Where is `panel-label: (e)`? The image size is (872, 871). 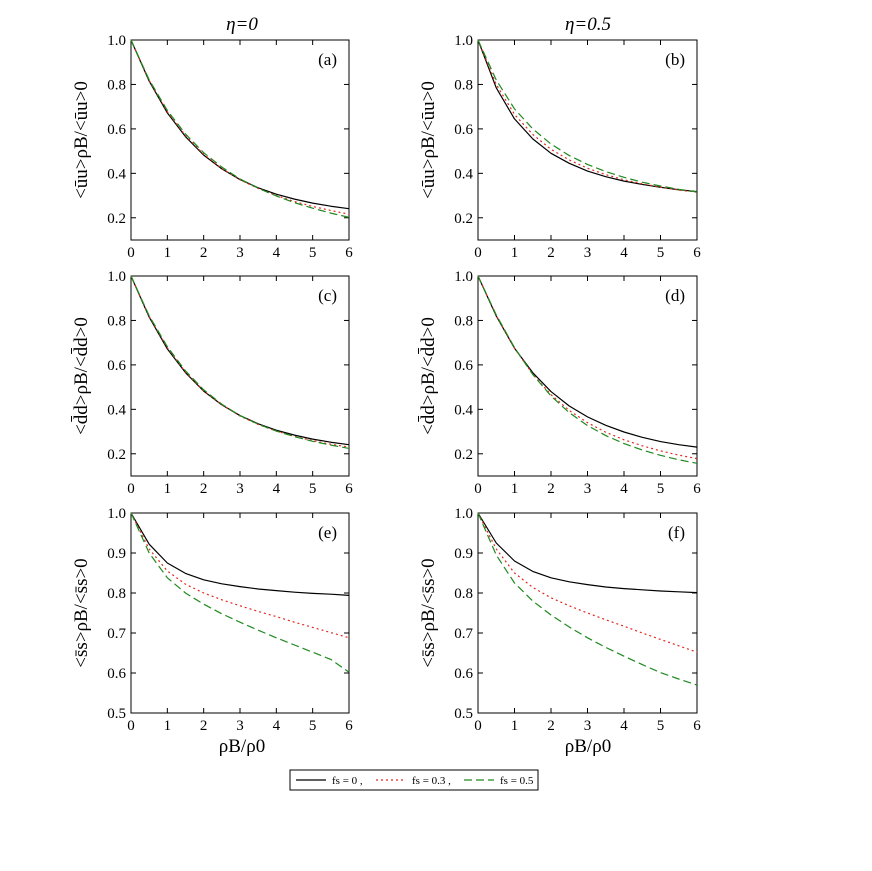
panel-label: (e) is located at coordinates (327, 532).